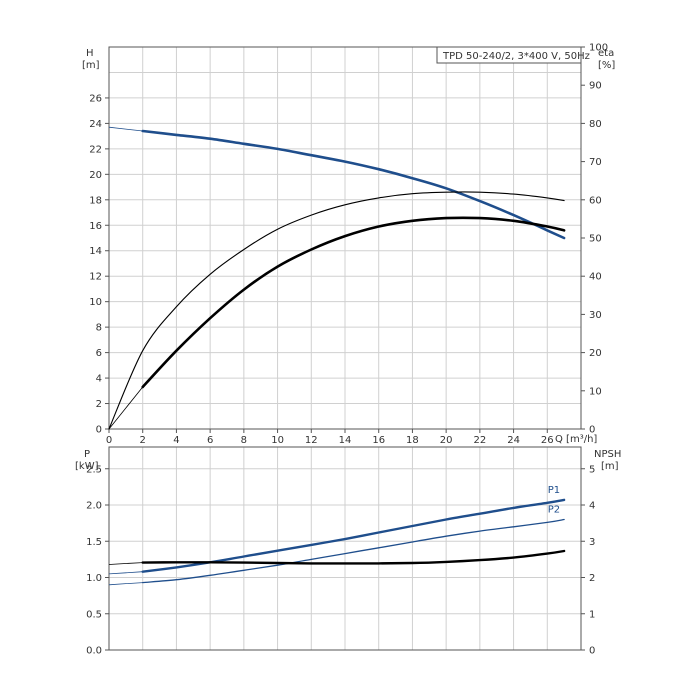 This screenshot has height=700, width=700. I want to click on series-line-H, so click(353, 184).